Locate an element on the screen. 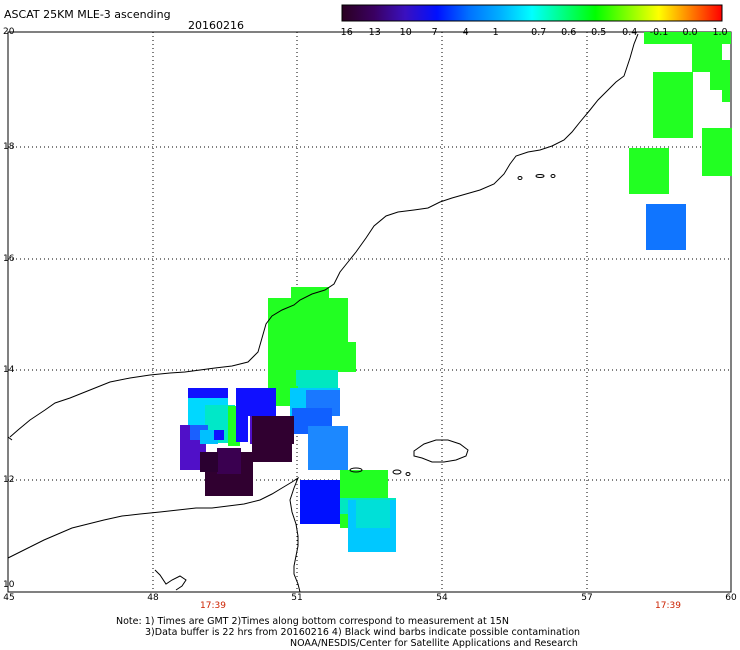  lat-label: 20 is located at coordinates (9, 32).